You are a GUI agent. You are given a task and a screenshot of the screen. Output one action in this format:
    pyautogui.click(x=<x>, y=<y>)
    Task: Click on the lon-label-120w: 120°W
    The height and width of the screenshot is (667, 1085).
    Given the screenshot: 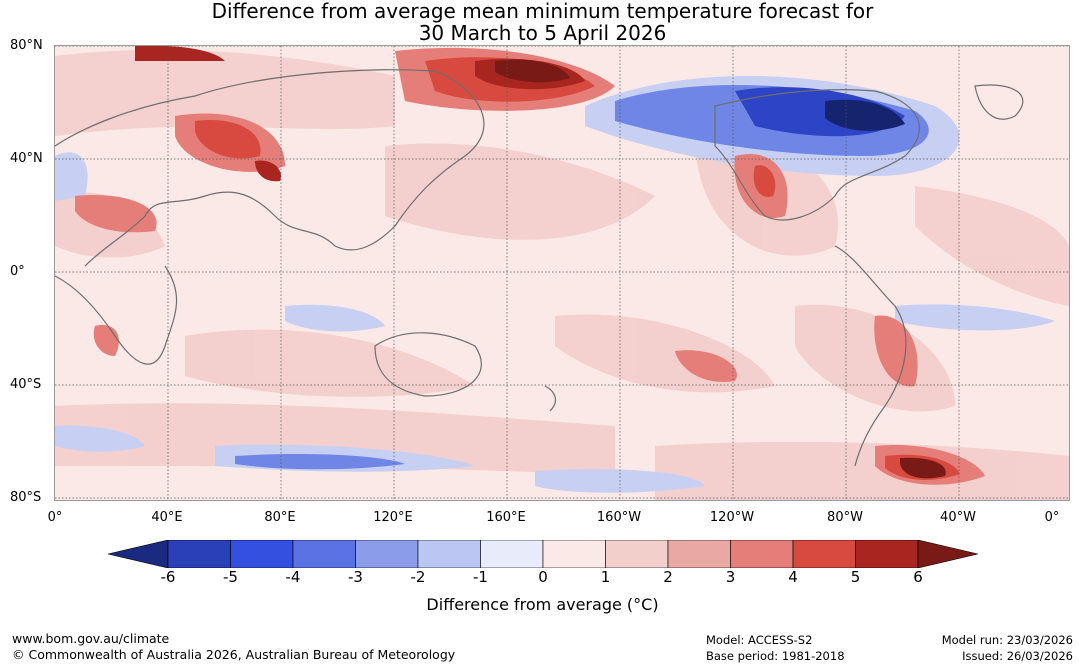 What is the action you would take?
    pyautogui.click(x=732, y=517)
    